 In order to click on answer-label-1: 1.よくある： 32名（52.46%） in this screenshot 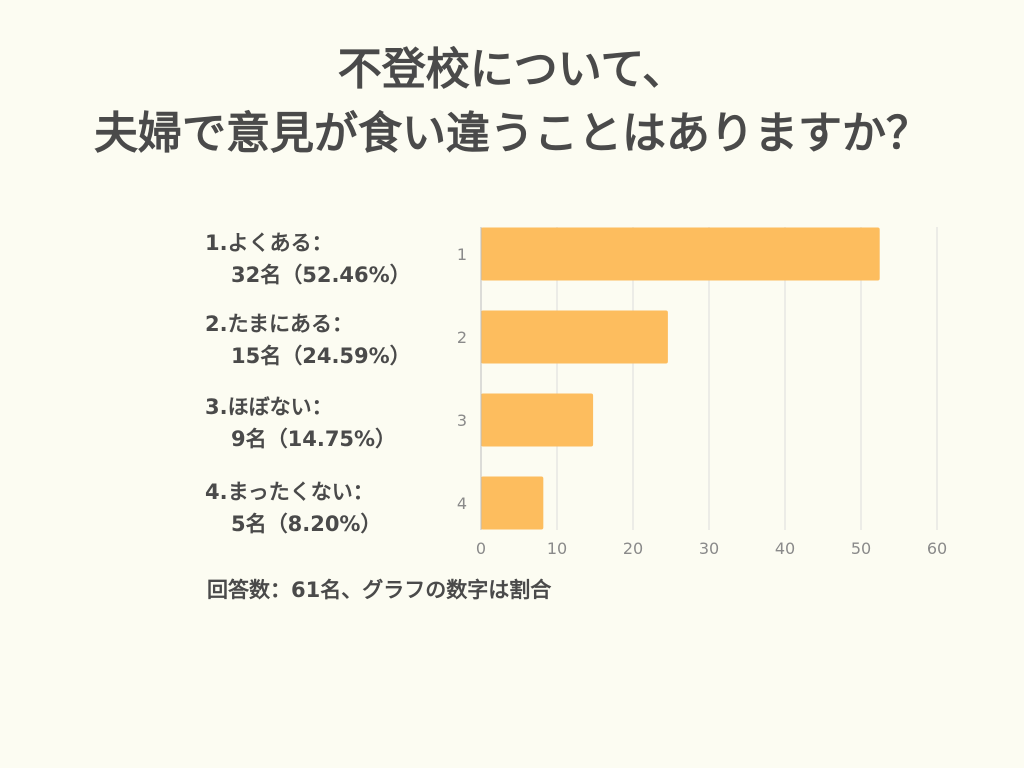, I will do `click(308, 259)`.